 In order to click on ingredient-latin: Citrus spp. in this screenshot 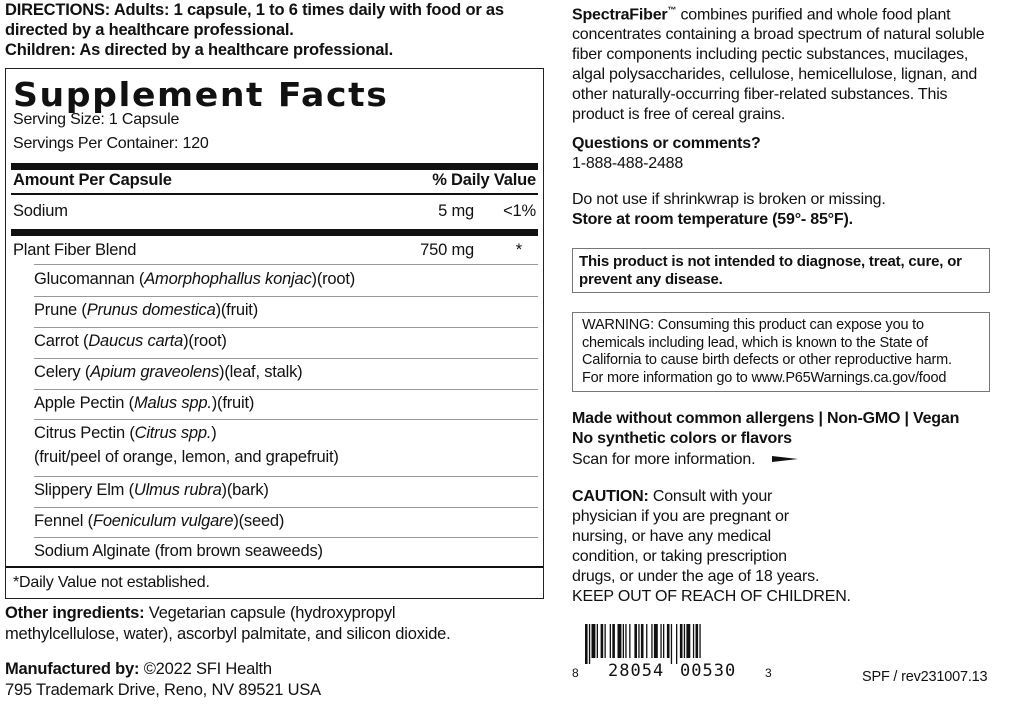, I will do `click(173, 433)`.